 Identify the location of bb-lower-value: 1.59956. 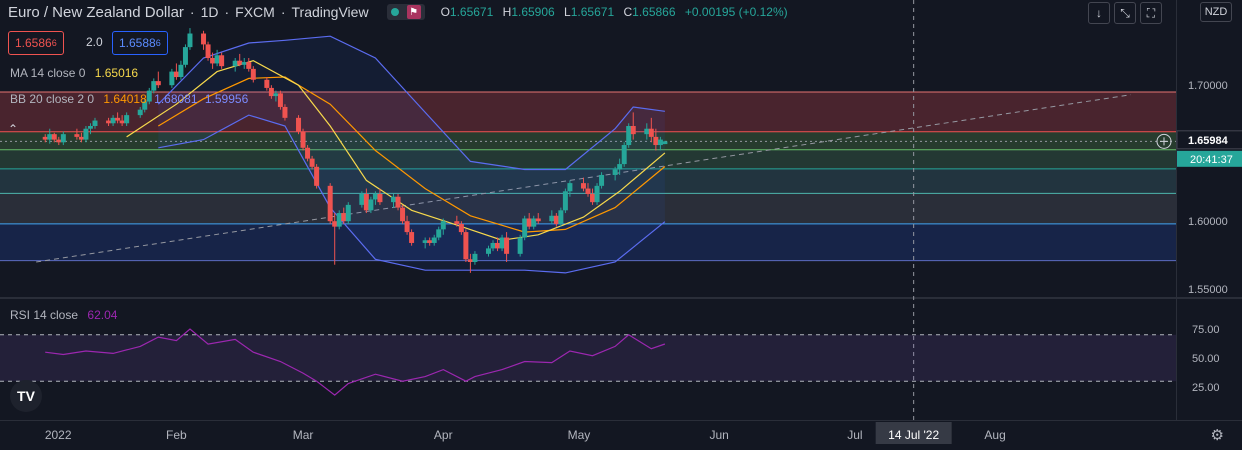
(226, 99).